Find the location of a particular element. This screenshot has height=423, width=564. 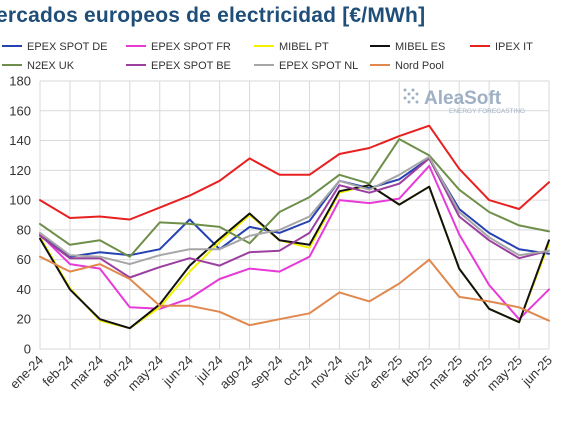

y-tick-label-20: 20 is located at coordinates (24, 319).